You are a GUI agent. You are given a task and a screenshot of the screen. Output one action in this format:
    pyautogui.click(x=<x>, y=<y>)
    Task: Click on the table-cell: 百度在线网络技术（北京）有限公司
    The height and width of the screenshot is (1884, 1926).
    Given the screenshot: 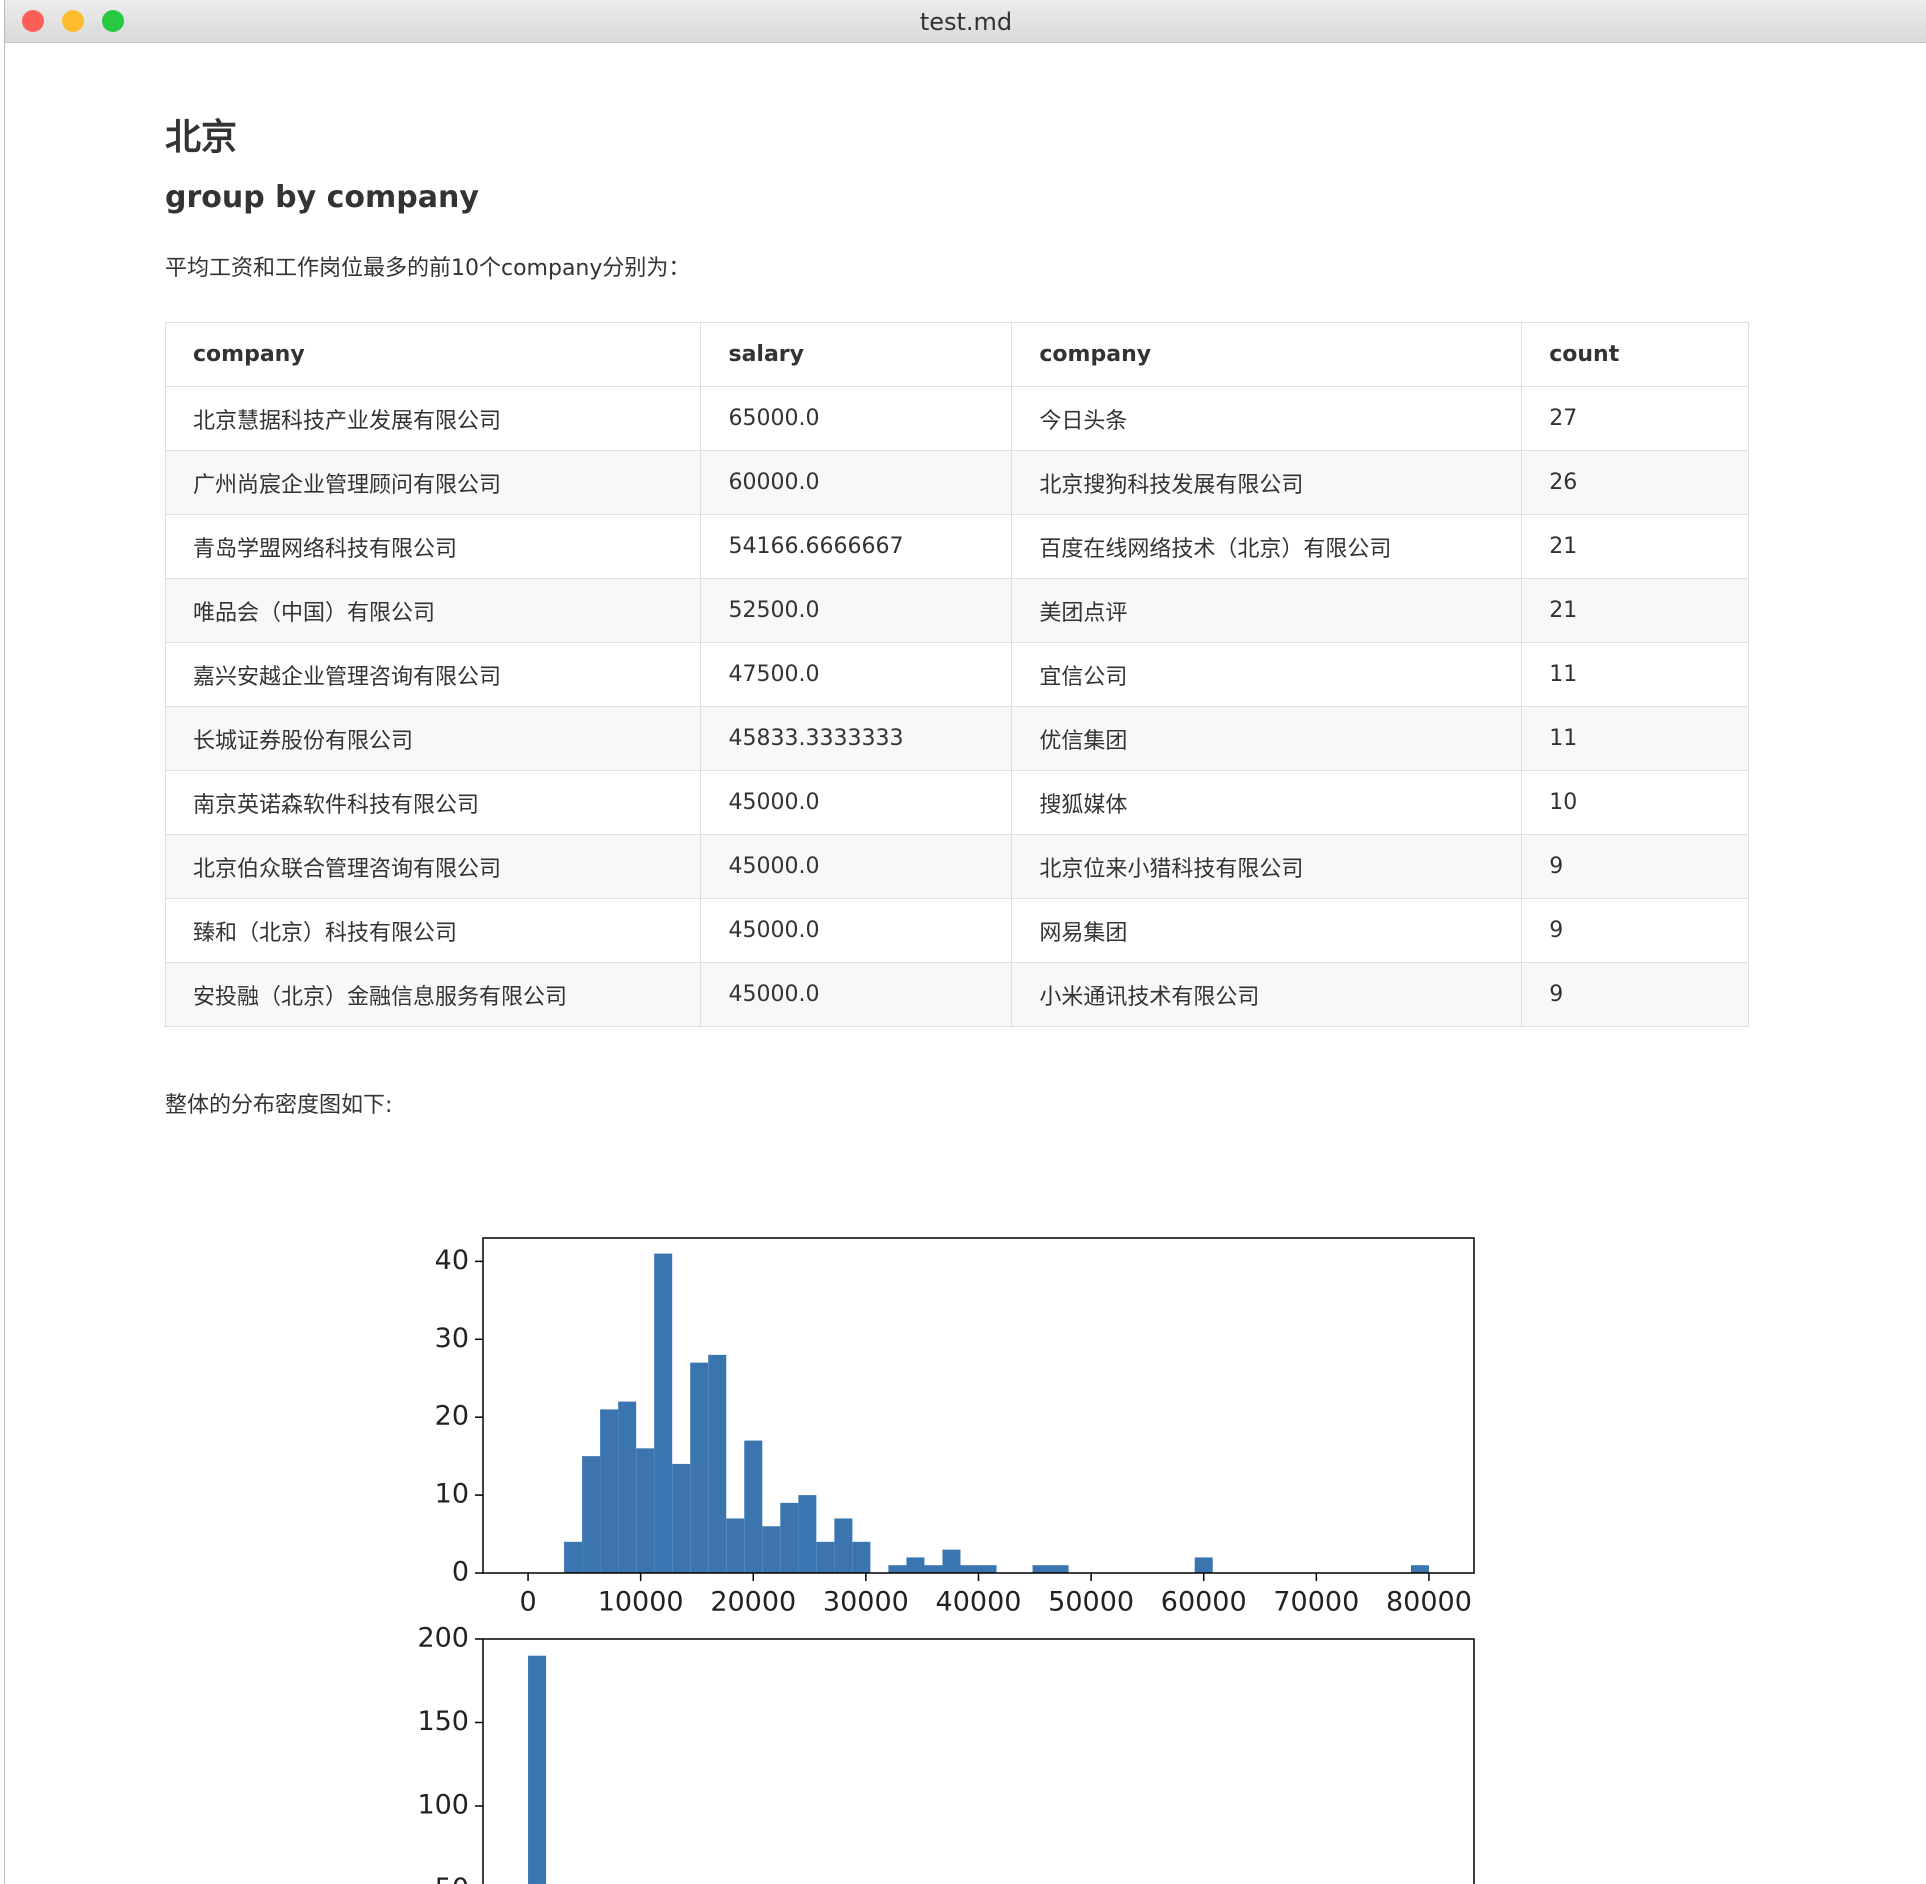 What is the action you would take?
    pyautogui.click(x=1267, y=546)
    